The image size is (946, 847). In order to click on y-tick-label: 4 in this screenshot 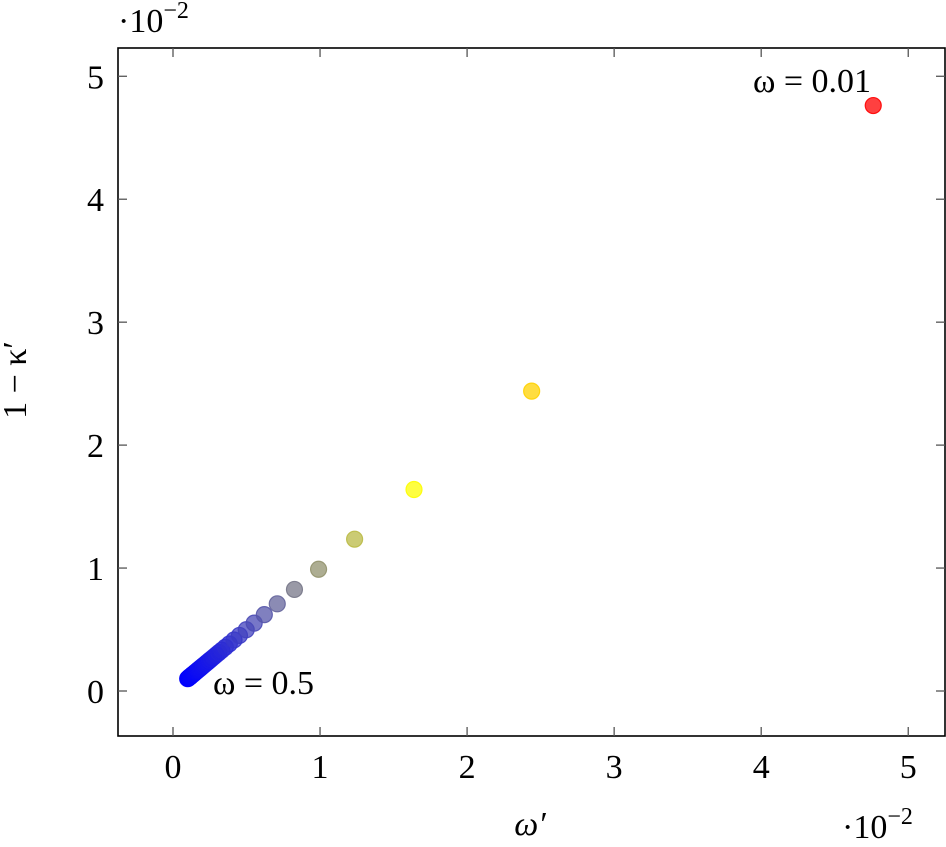, I will do `click(95, 200)`.